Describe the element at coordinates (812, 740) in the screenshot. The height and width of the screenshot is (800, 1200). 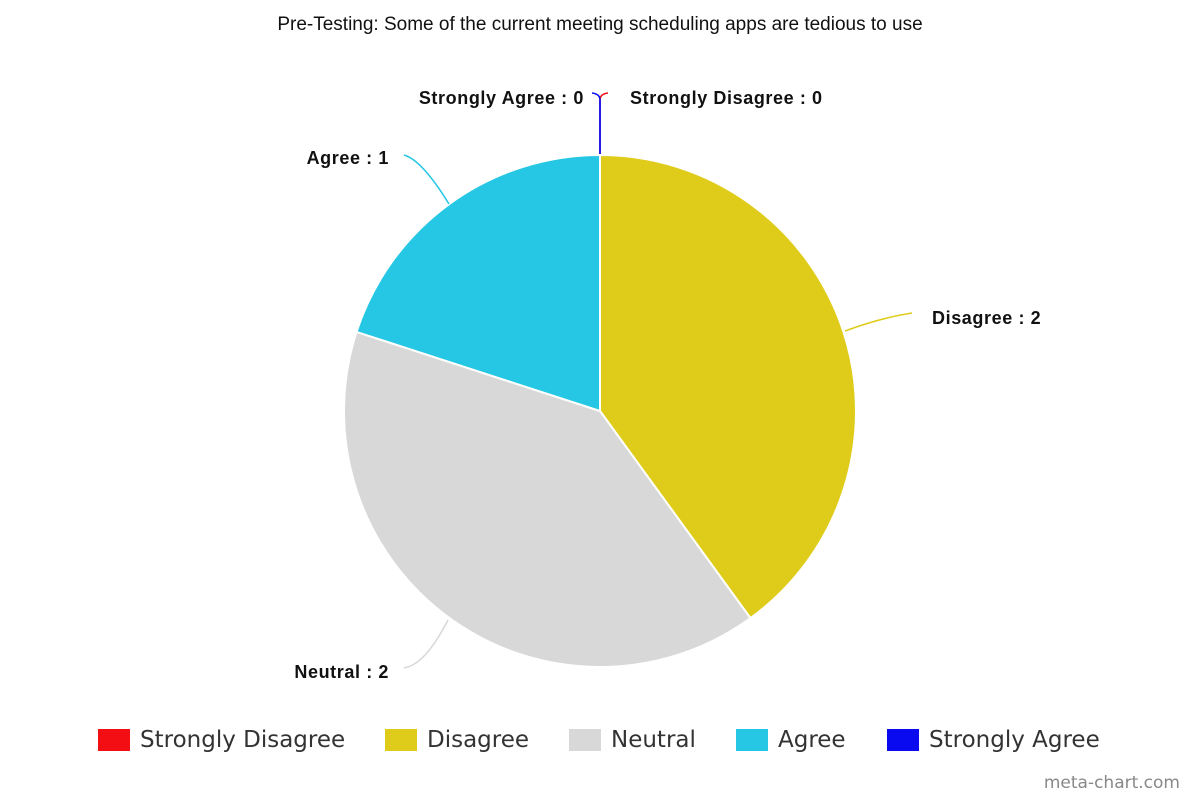
I see `legend-label-agree: Agree` at that location.